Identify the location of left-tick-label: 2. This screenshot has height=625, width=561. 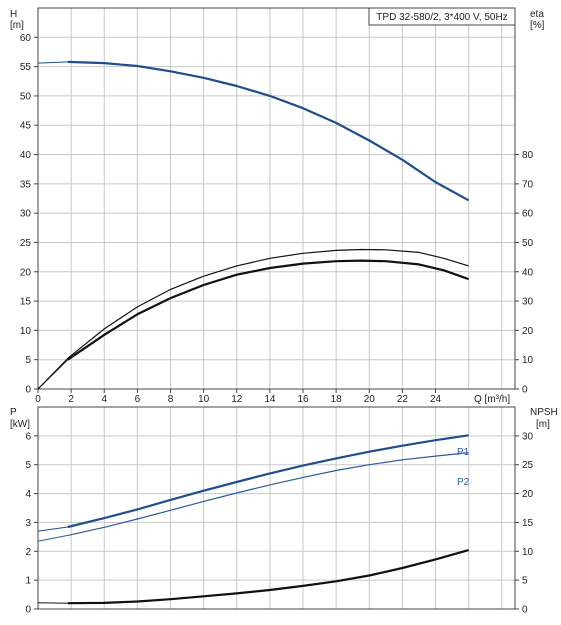
(28, 552).